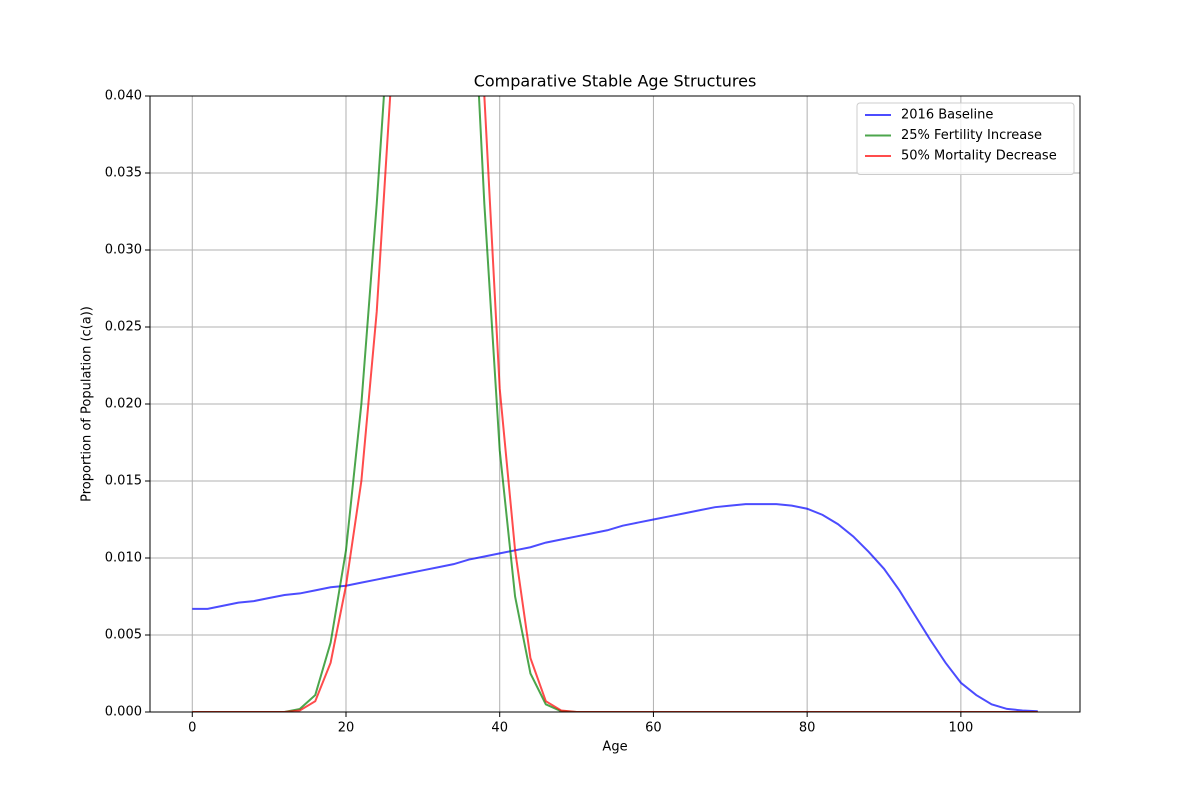  I want to click on x-tick-label: 60, so click(653, 728).